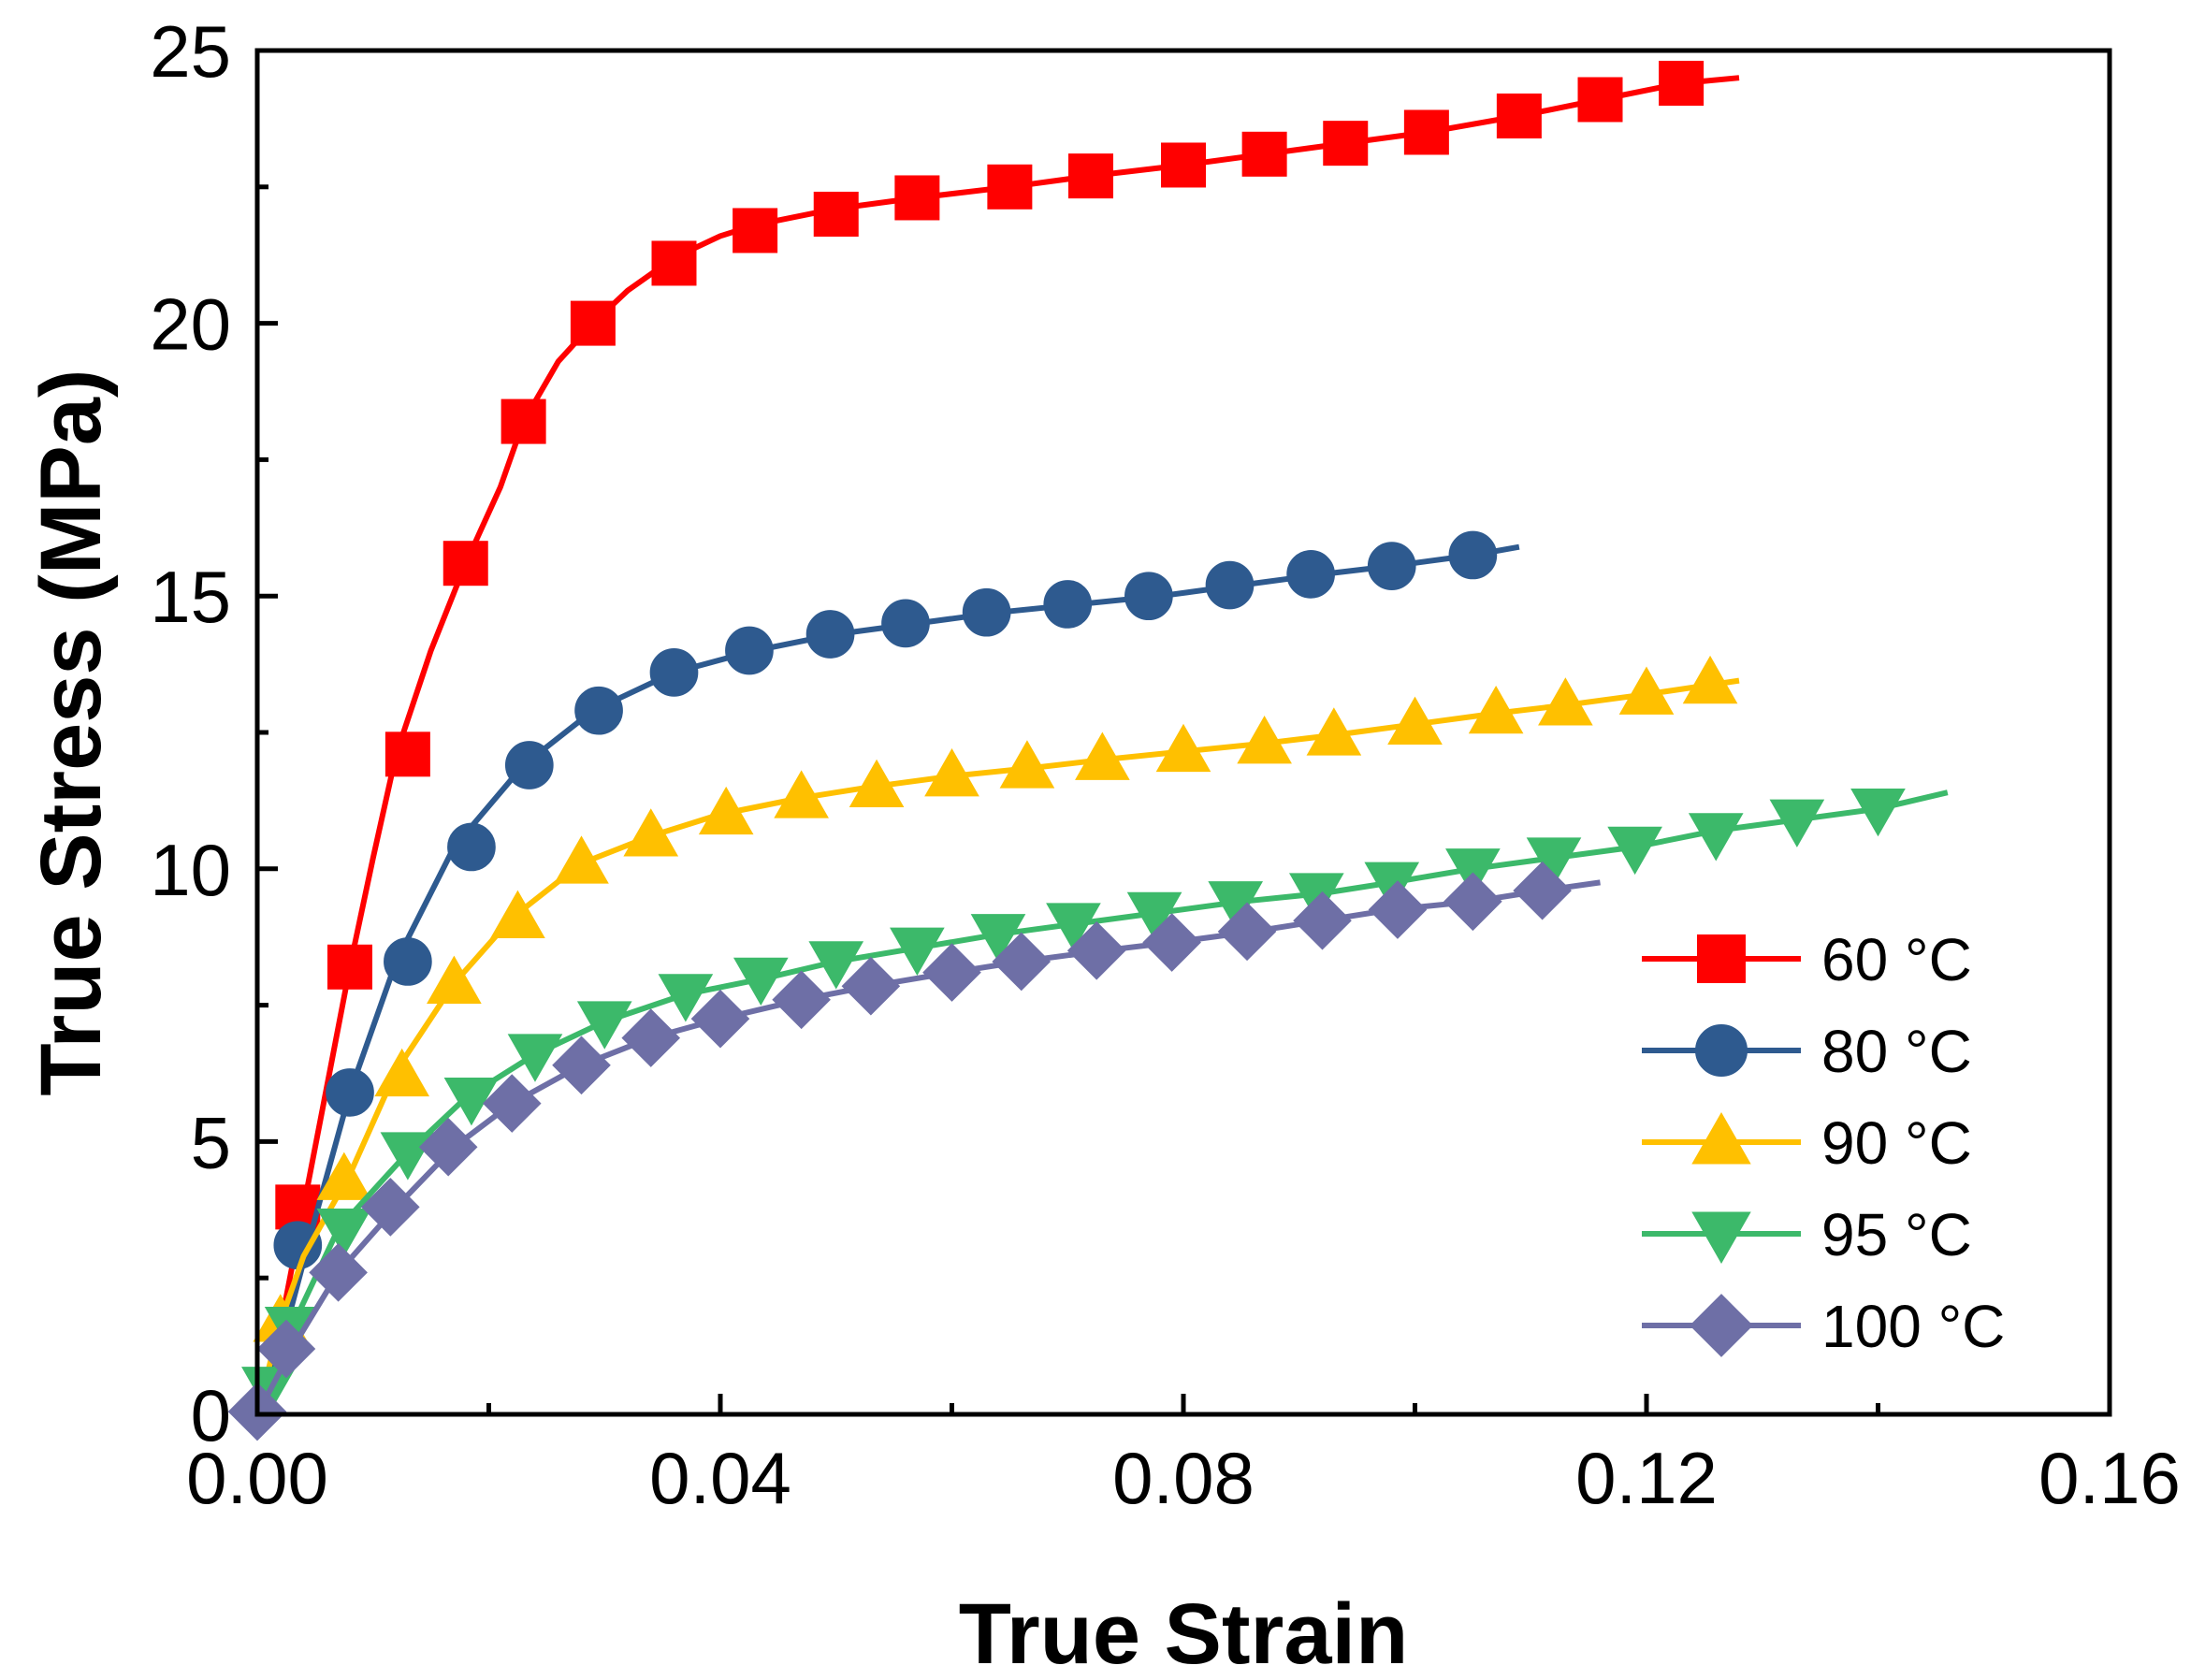  Describe the element at coordinates (1807, 1234) in the screenshot. I see `legend-item: 95 °C` at that location.